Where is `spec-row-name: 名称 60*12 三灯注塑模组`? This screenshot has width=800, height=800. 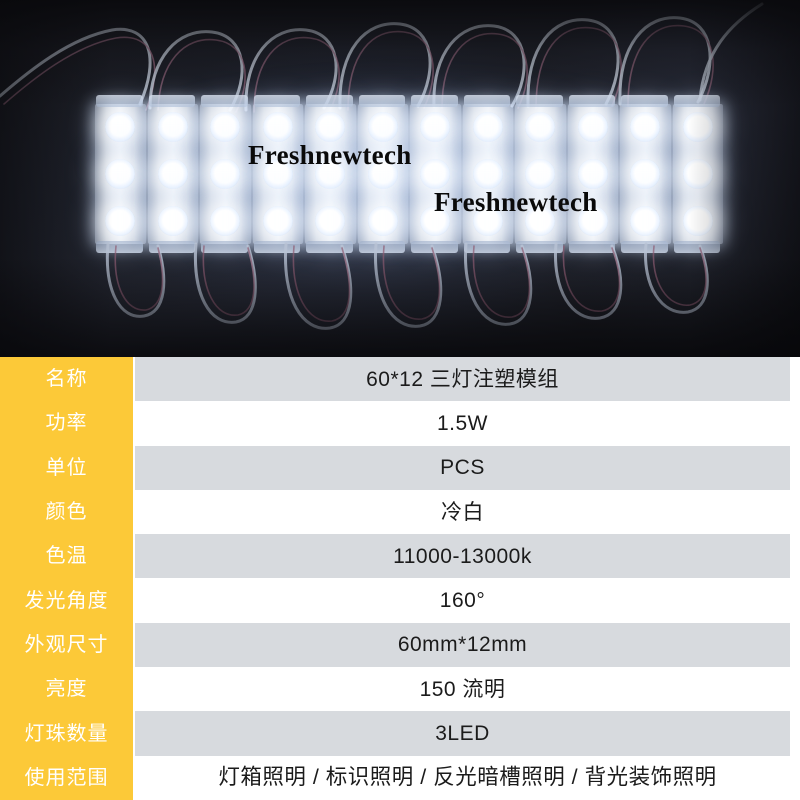 spec-row-name: 名称 60*12 三灯注塑模组 is located at coordinates (400, 379).